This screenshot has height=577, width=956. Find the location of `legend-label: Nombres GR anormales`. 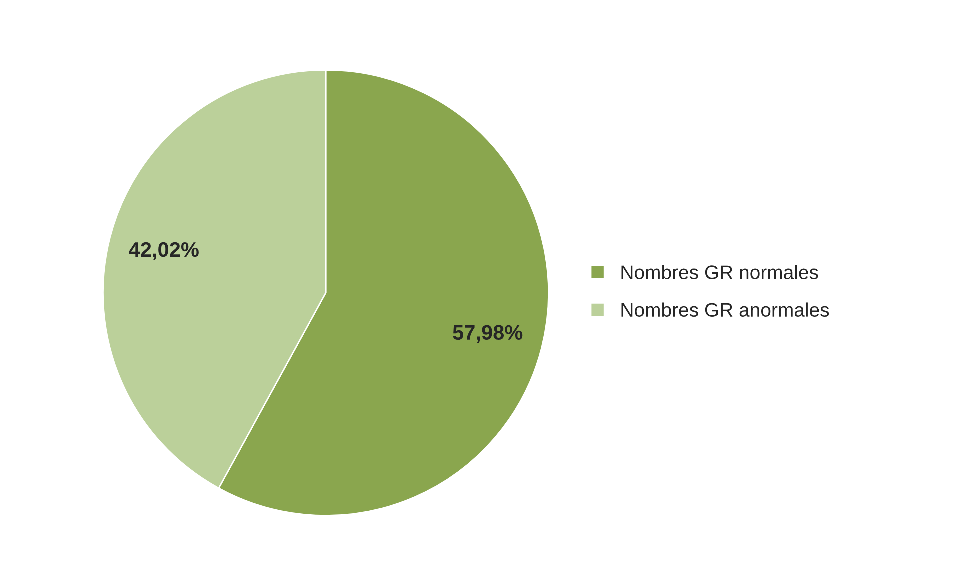

legend-label: Nombres GR anormales is located at coordinates (726, 310).